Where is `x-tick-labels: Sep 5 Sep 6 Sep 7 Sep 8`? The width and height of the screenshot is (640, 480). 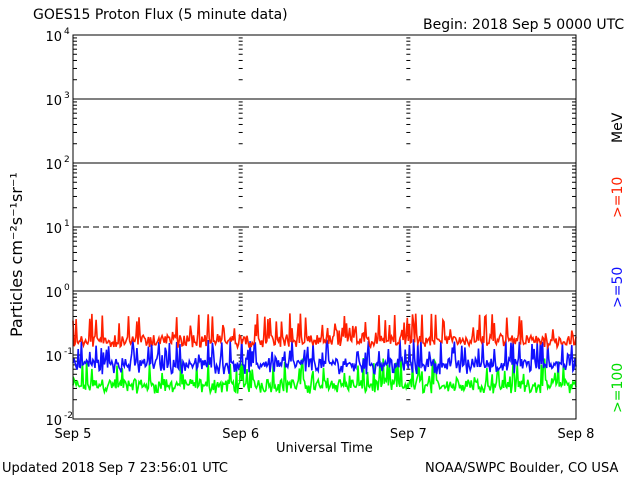 x-tick-labels: Sep 5 Sep 6 Sep 7 Sep 8 is located at coordinates (325, 434).